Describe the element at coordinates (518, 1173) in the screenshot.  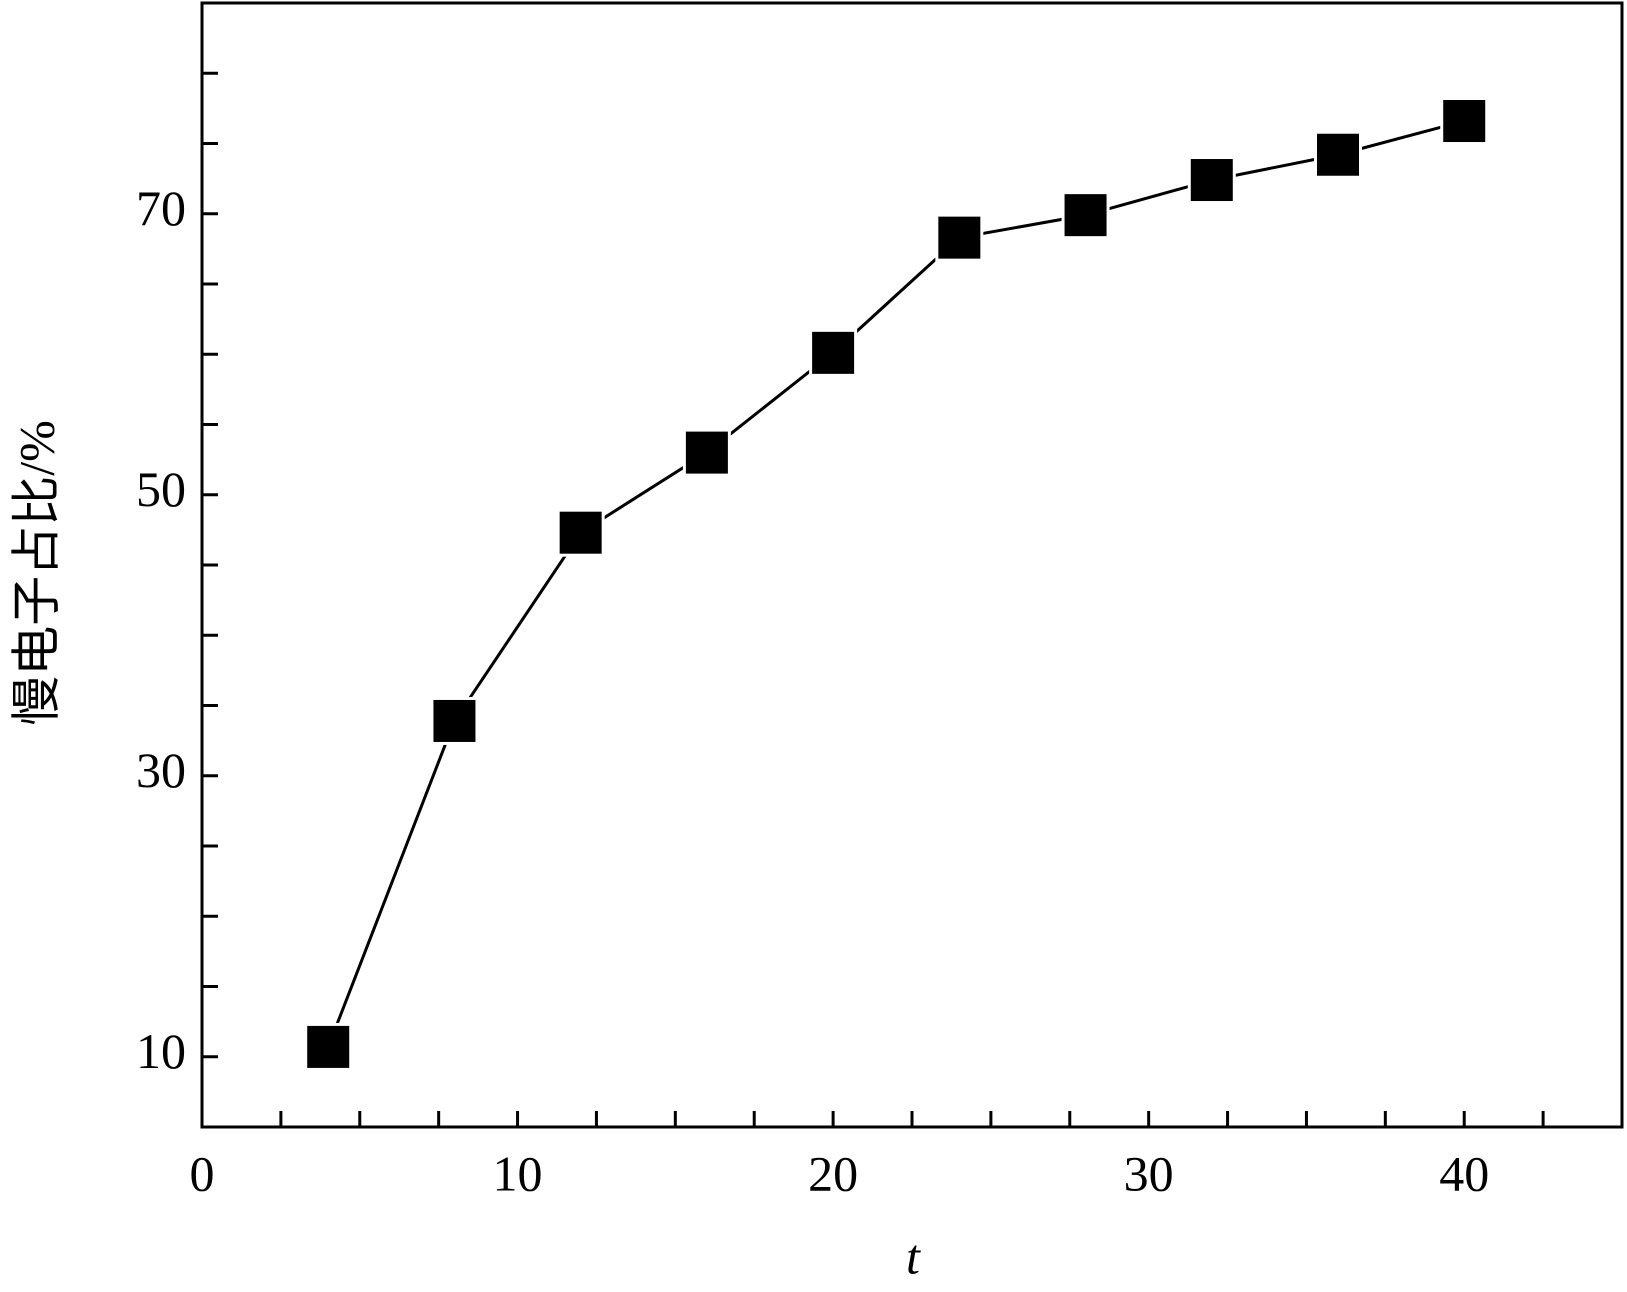
I see `x-tick-label: 10` at that location.